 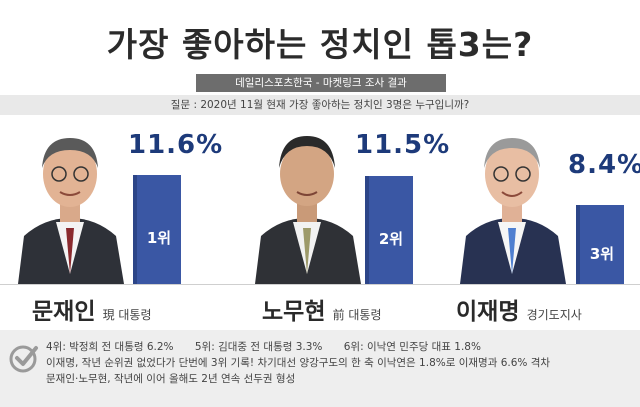 I want to click on bar-1: 1위, so click(x=157, y=229).